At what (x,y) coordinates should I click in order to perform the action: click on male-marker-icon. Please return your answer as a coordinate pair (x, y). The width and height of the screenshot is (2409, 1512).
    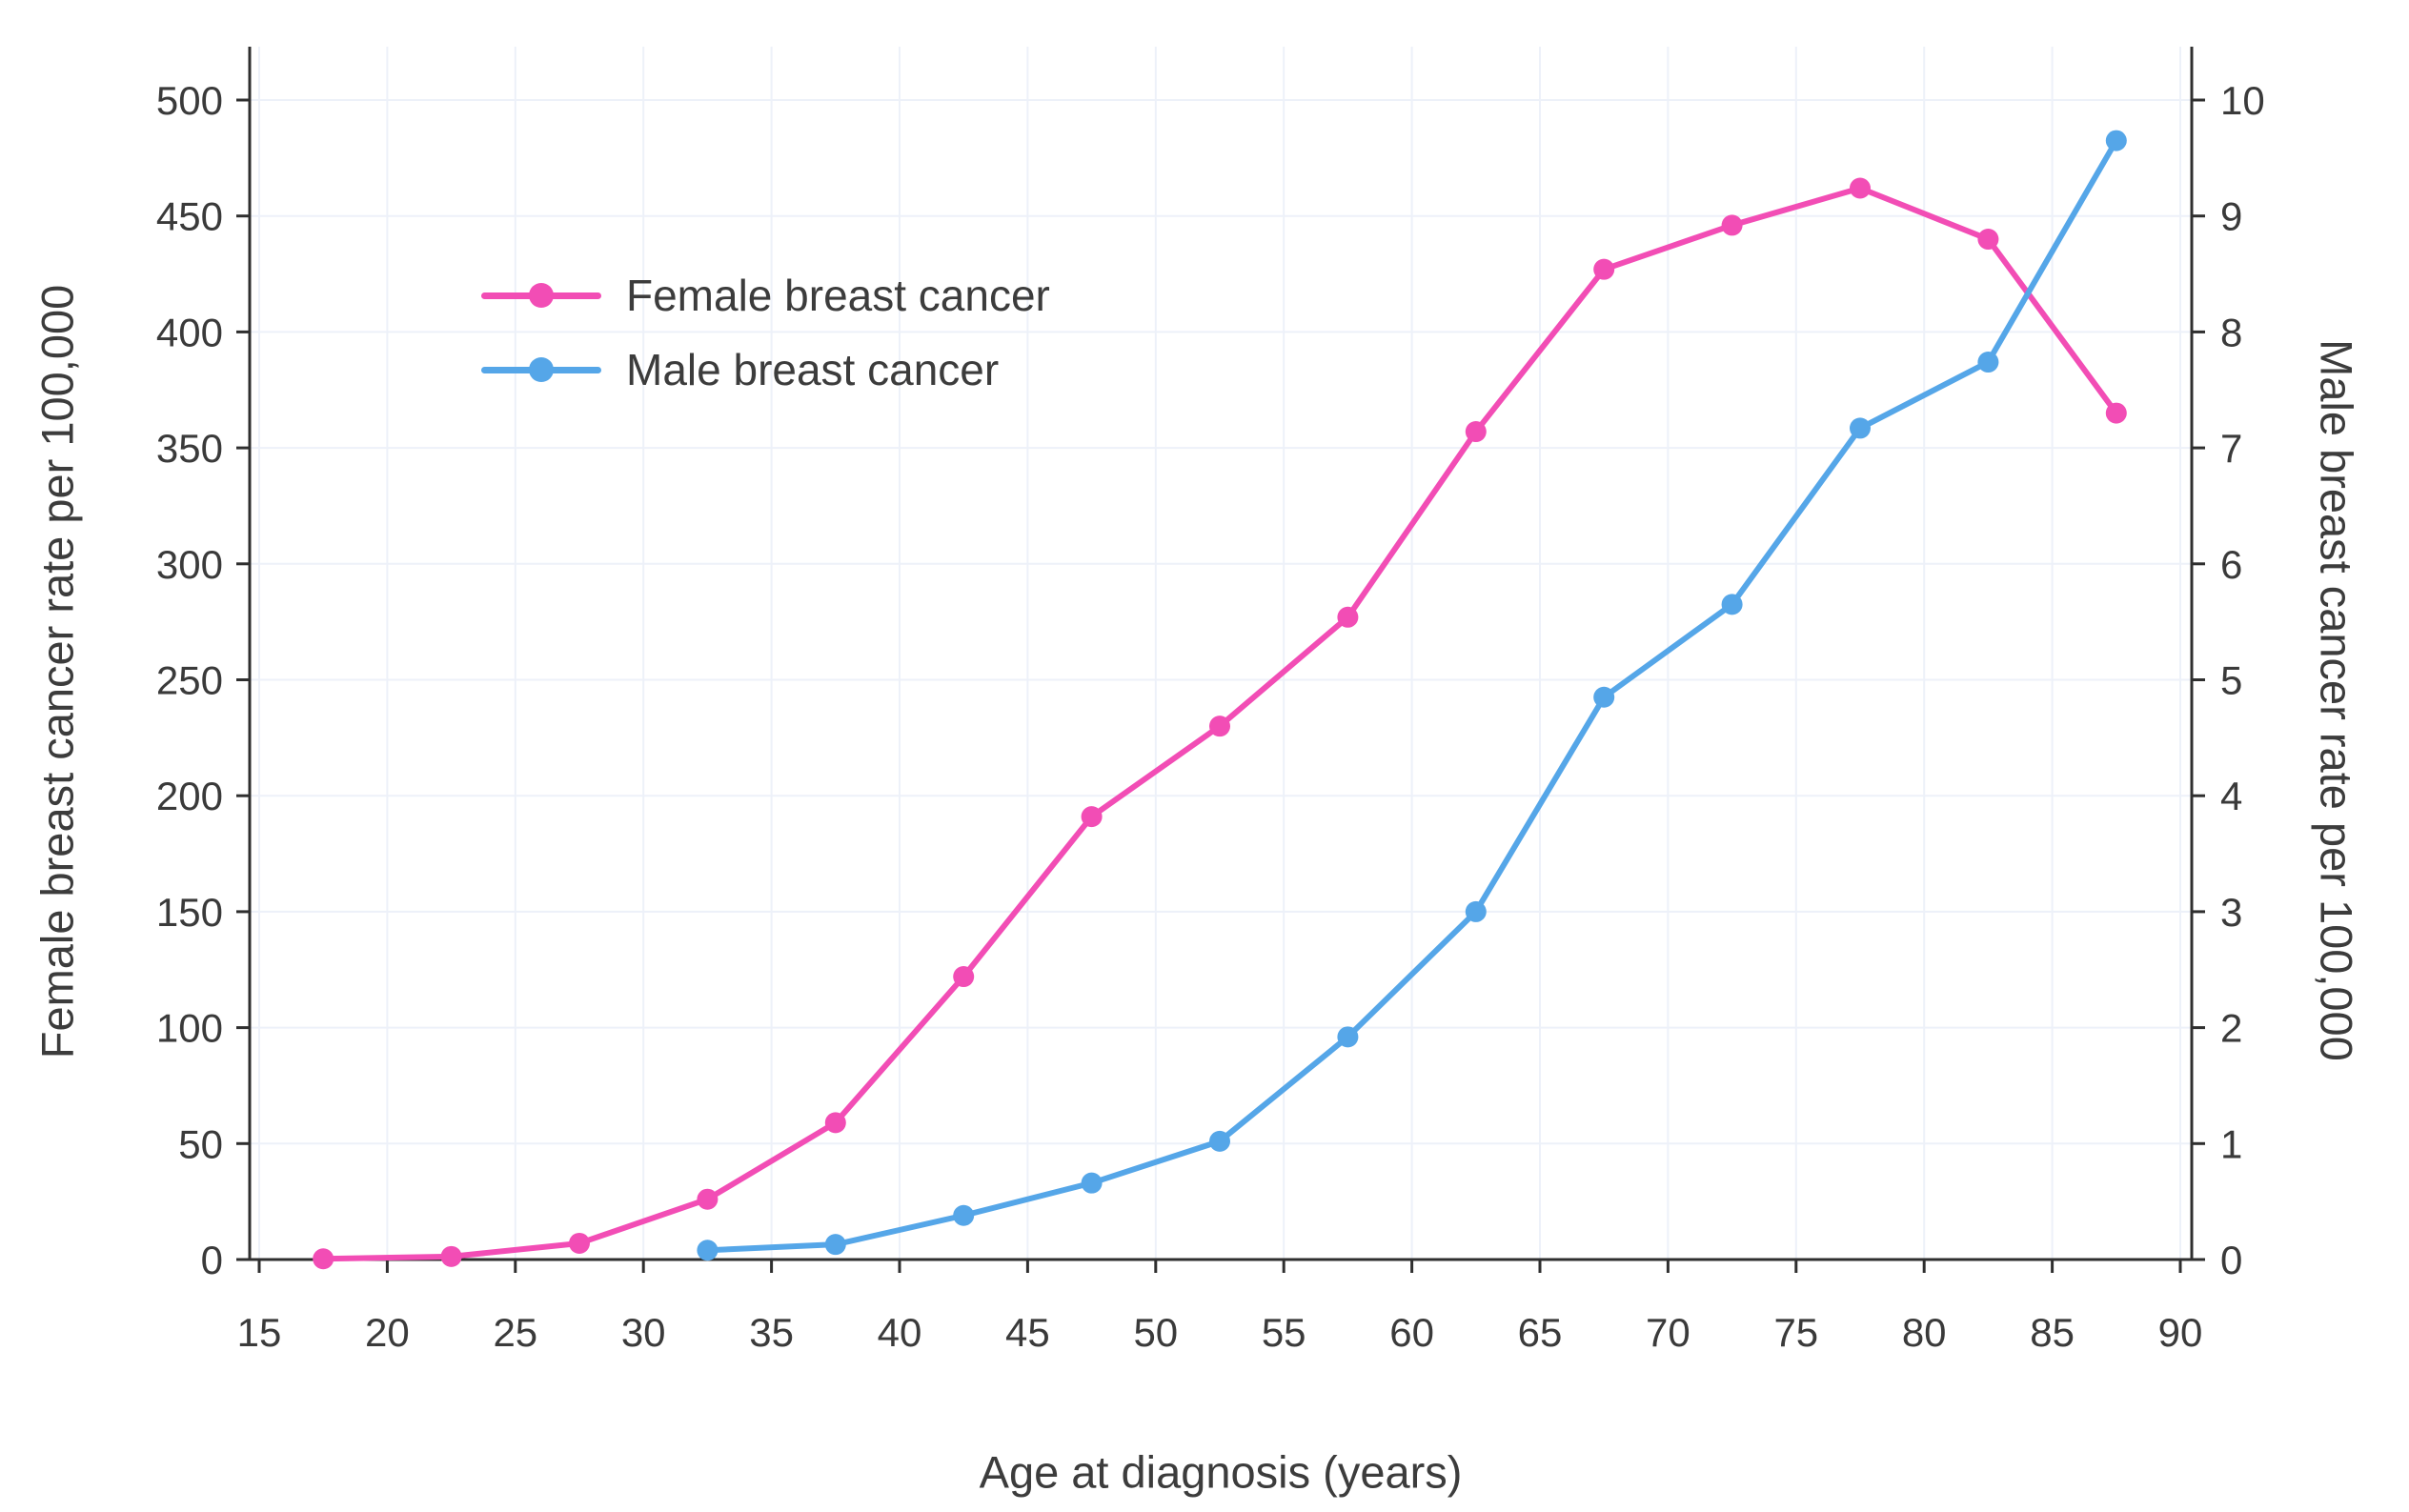
    Looking at the image, I should click on (541, 369).